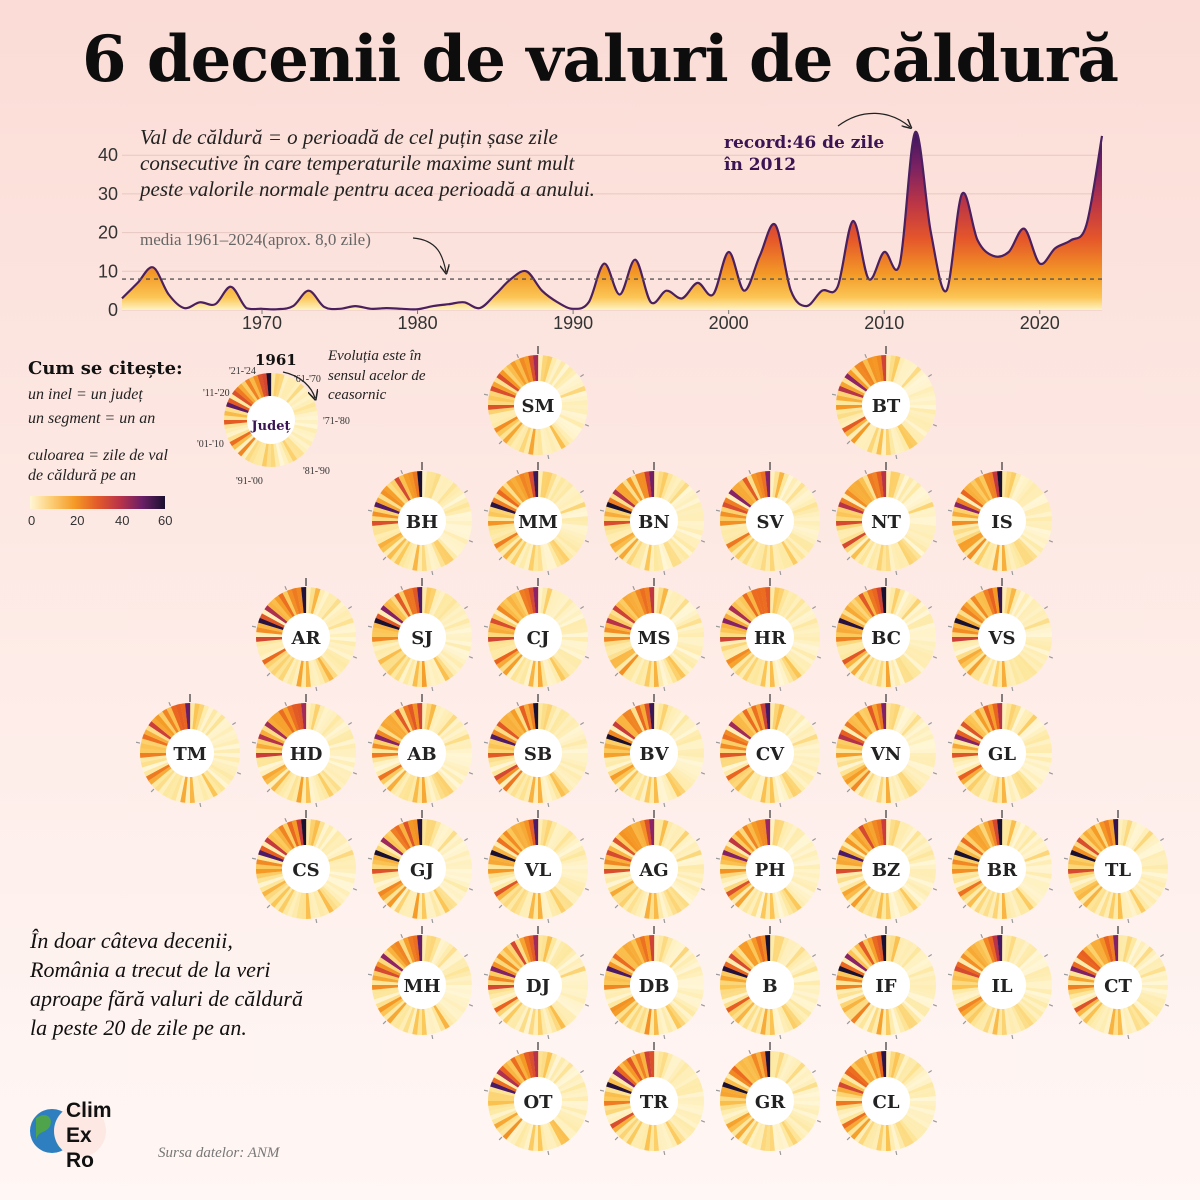 The height and width of the screenshot is (1200, 1200). I want to click on county-code-label: MM, so click(538, 522).